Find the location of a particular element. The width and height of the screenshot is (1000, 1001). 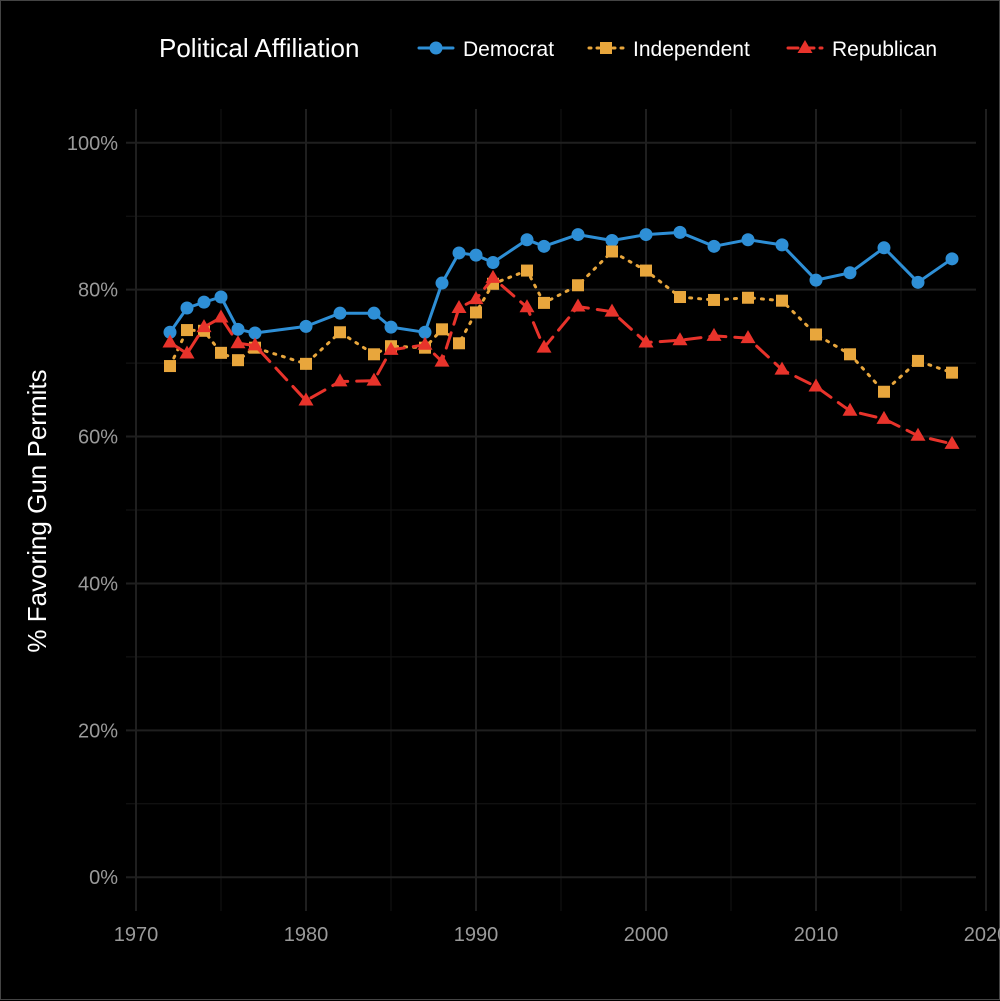

legend-title: Political Affiliation is located at coordinates (259, 48).